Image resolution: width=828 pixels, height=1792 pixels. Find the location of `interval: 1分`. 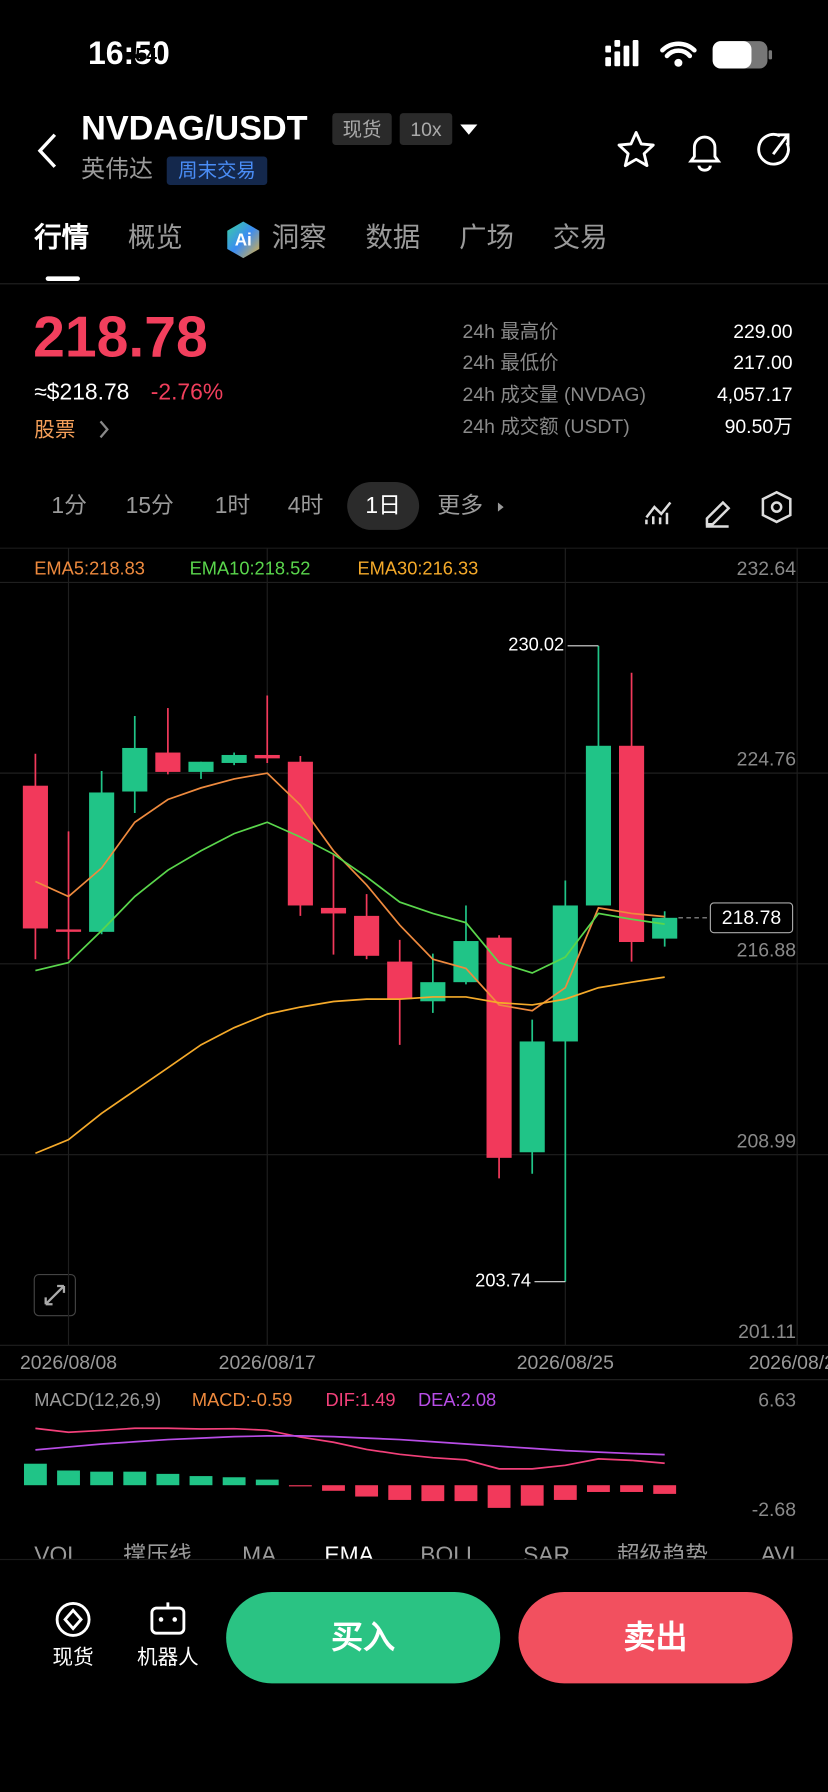

interval: 1分 is located at coordinates (69, 506).